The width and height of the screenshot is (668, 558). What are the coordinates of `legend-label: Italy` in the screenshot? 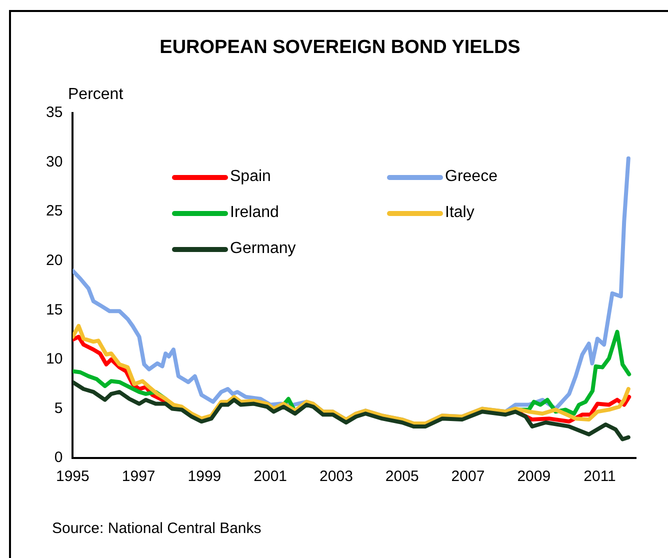 It's located at (459, 213).